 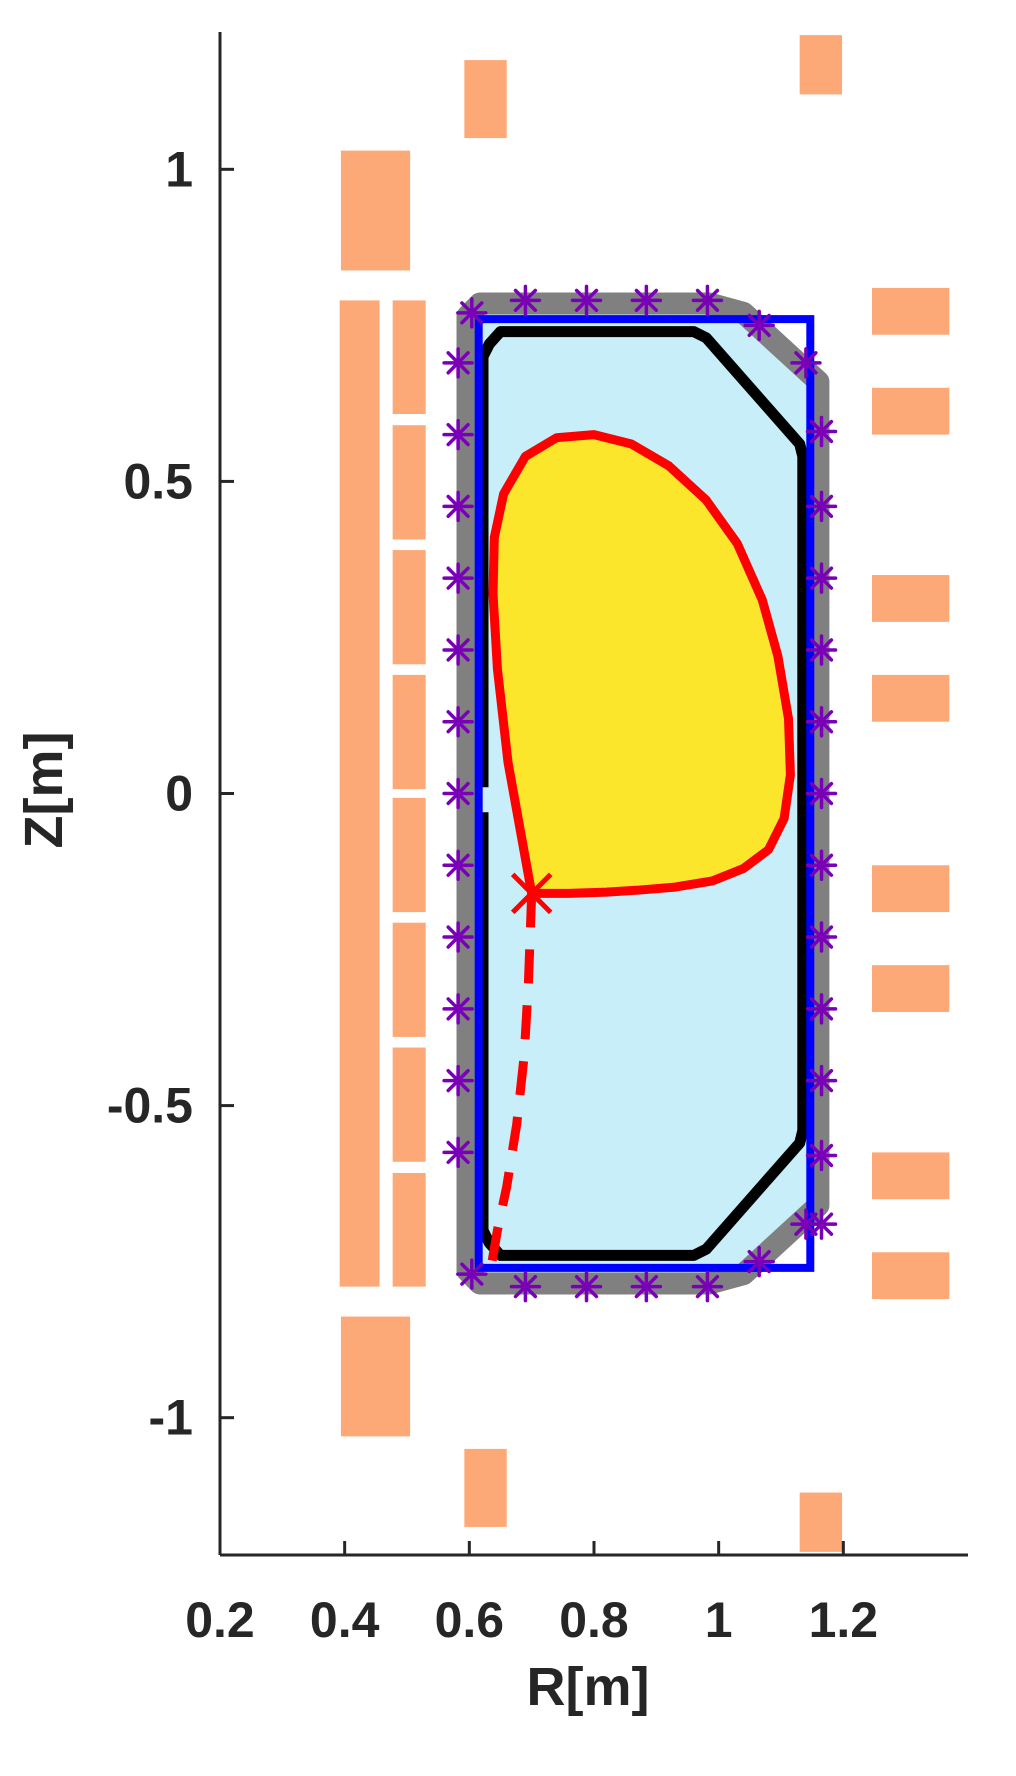 What do you see at coordinates (594, 1620) in the screenshot?
I see `x-tick-label: 0.8` at bounding box center [594, 1620].